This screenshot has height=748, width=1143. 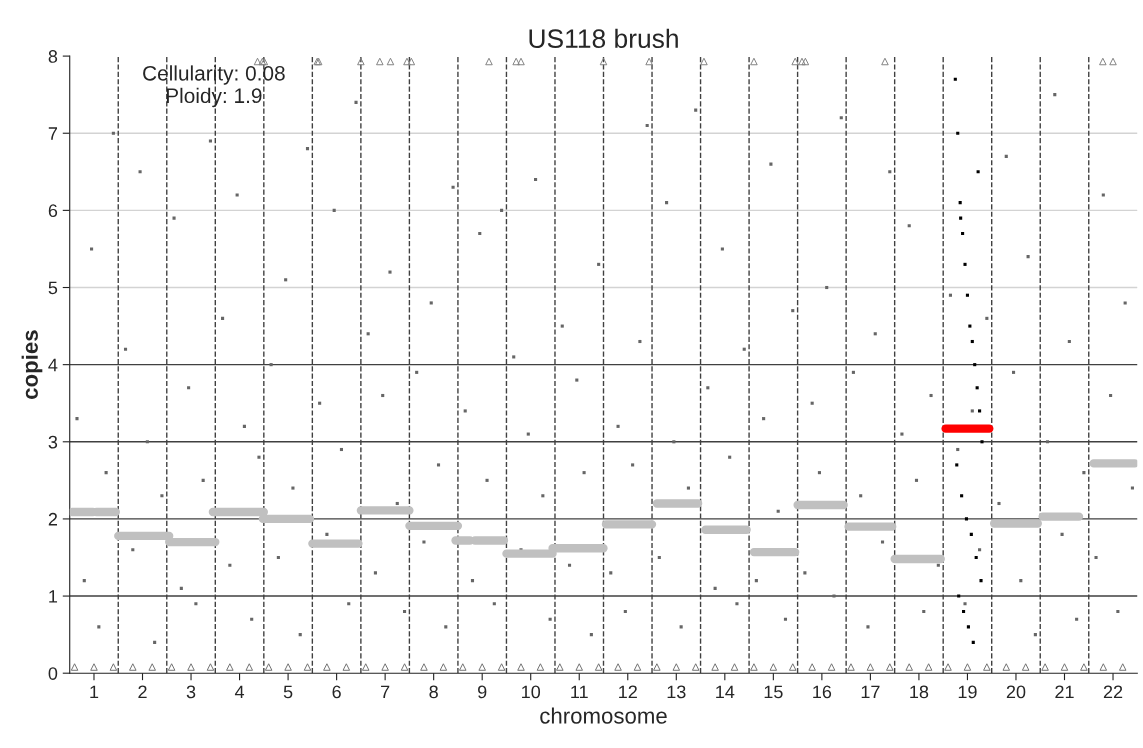 What do you see at coordinates (53, 442) in the screenshot?
I see `y-tick-label: 3` at bounding box center [53, 442].